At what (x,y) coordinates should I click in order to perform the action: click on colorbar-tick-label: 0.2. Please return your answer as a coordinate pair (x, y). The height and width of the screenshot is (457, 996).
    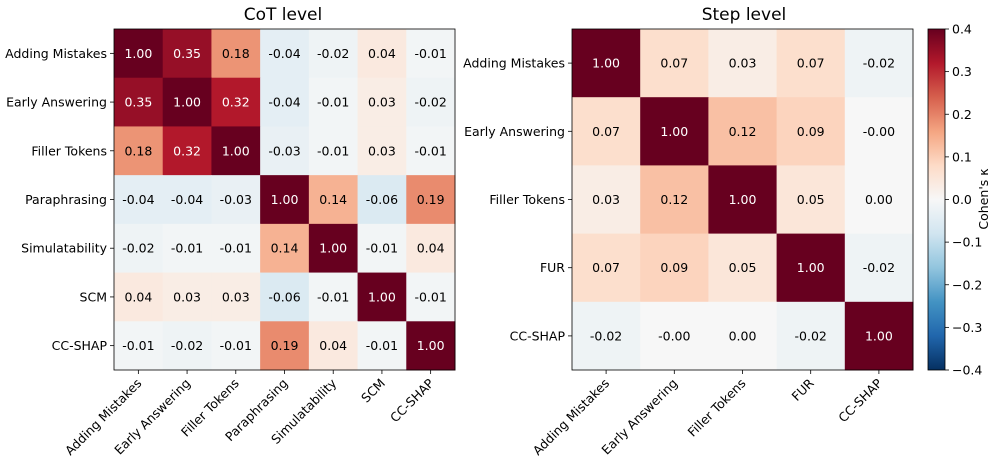
    Looking at the image, I should click on (962, 114).